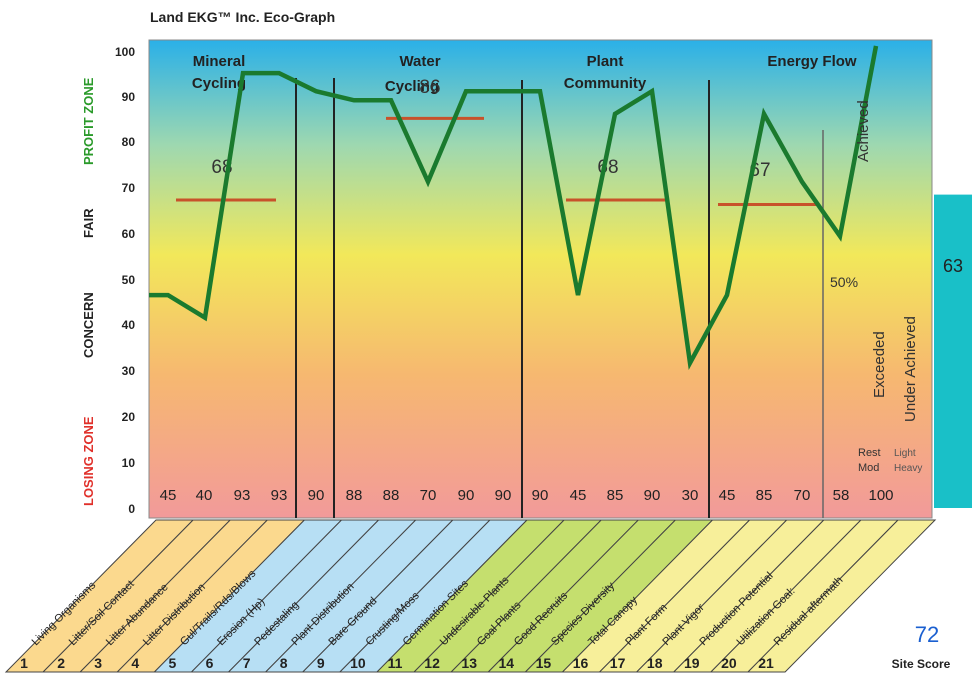 Image resolution: width=972 pixels, height=681 pixels. I want to click on site-score-value: 72, so click(927, 634).